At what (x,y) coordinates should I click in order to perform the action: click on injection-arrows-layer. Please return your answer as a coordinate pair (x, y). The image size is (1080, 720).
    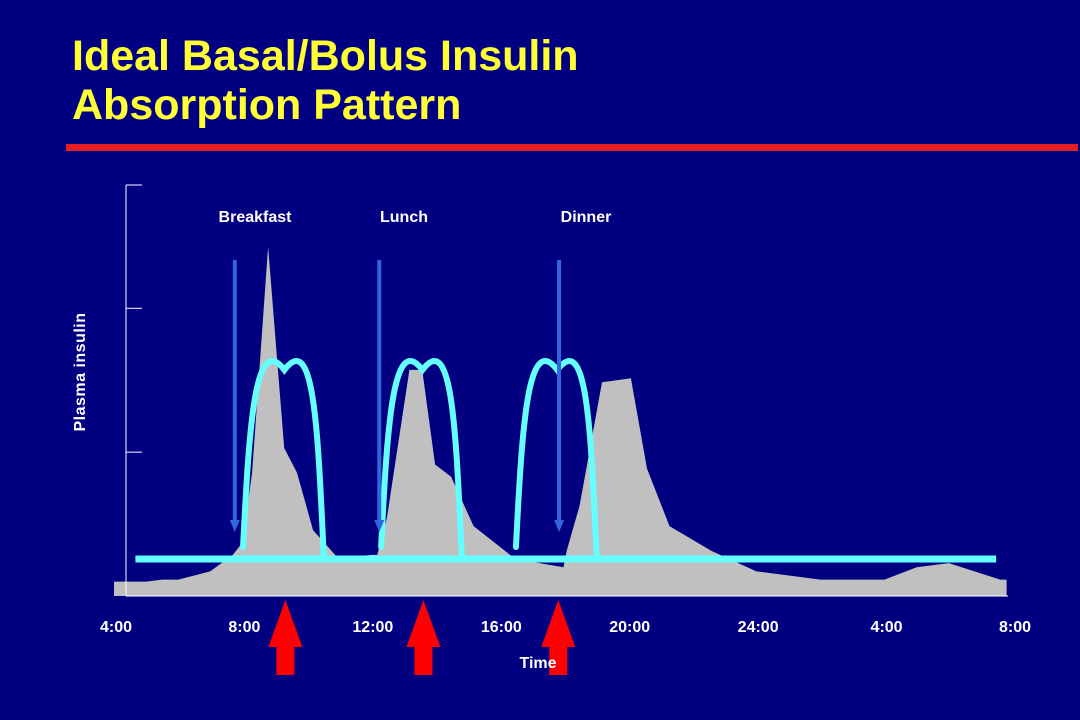
    Looking at the image, I should click on (422, 637).